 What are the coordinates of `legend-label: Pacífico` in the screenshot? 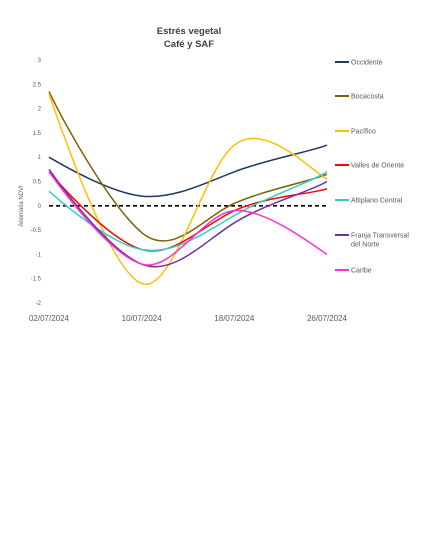 It's located at (363, 132).